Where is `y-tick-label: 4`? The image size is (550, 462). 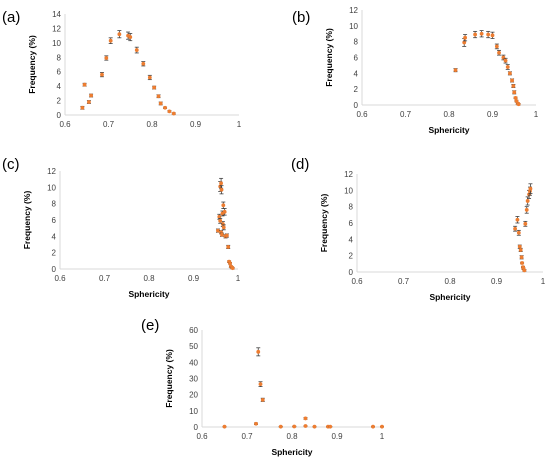 y-tick-label: 4 is located at coordinates (351, 239).